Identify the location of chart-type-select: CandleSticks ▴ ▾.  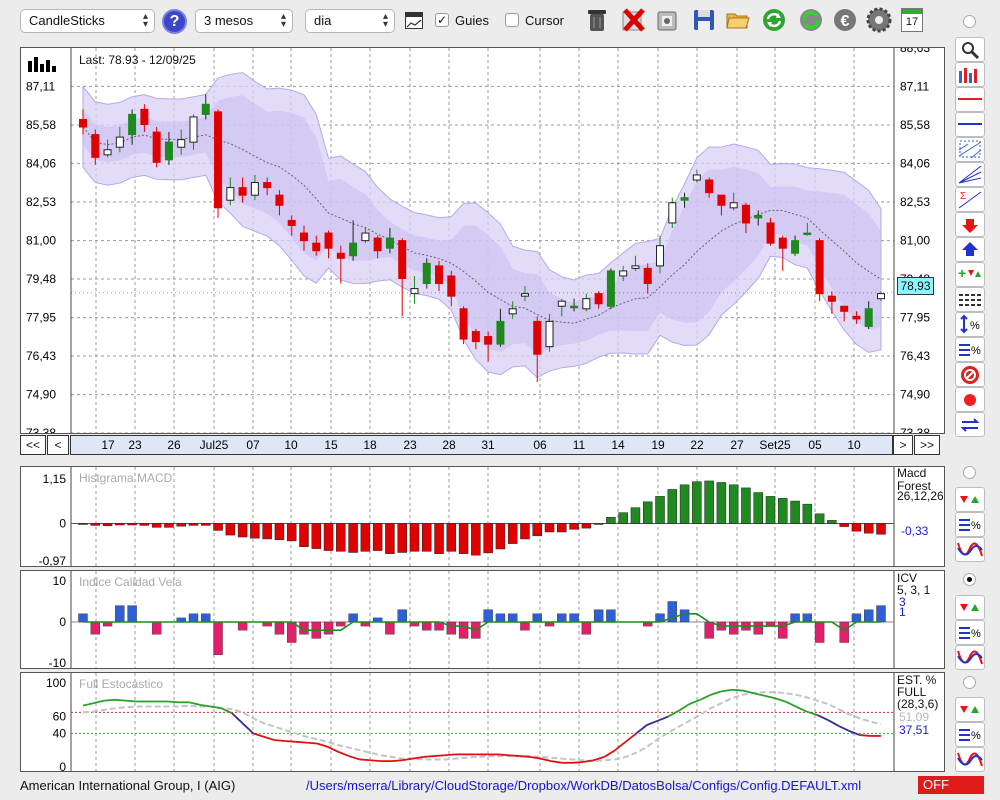
(87, 21).